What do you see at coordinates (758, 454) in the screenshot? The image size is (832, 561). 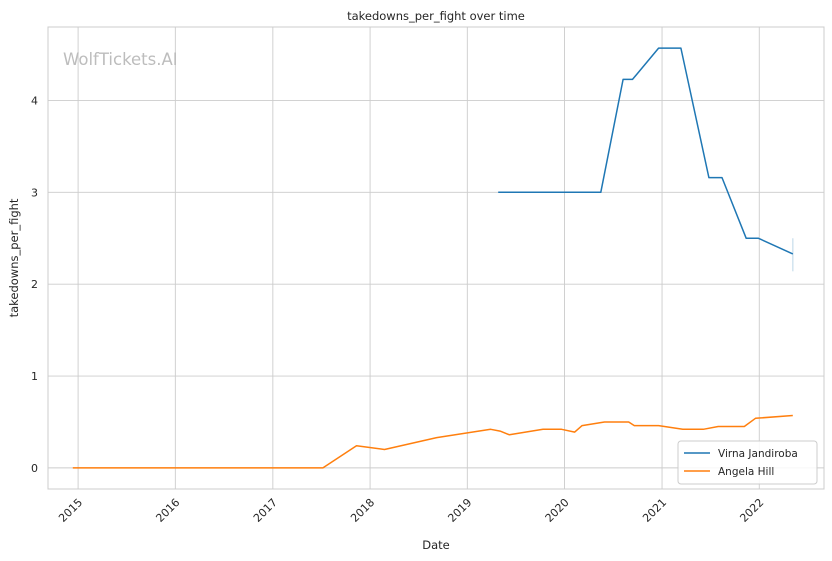 I see `legend-label-virna-jandiroba: Virna Jandiroba` at bounding box center [758, 454].